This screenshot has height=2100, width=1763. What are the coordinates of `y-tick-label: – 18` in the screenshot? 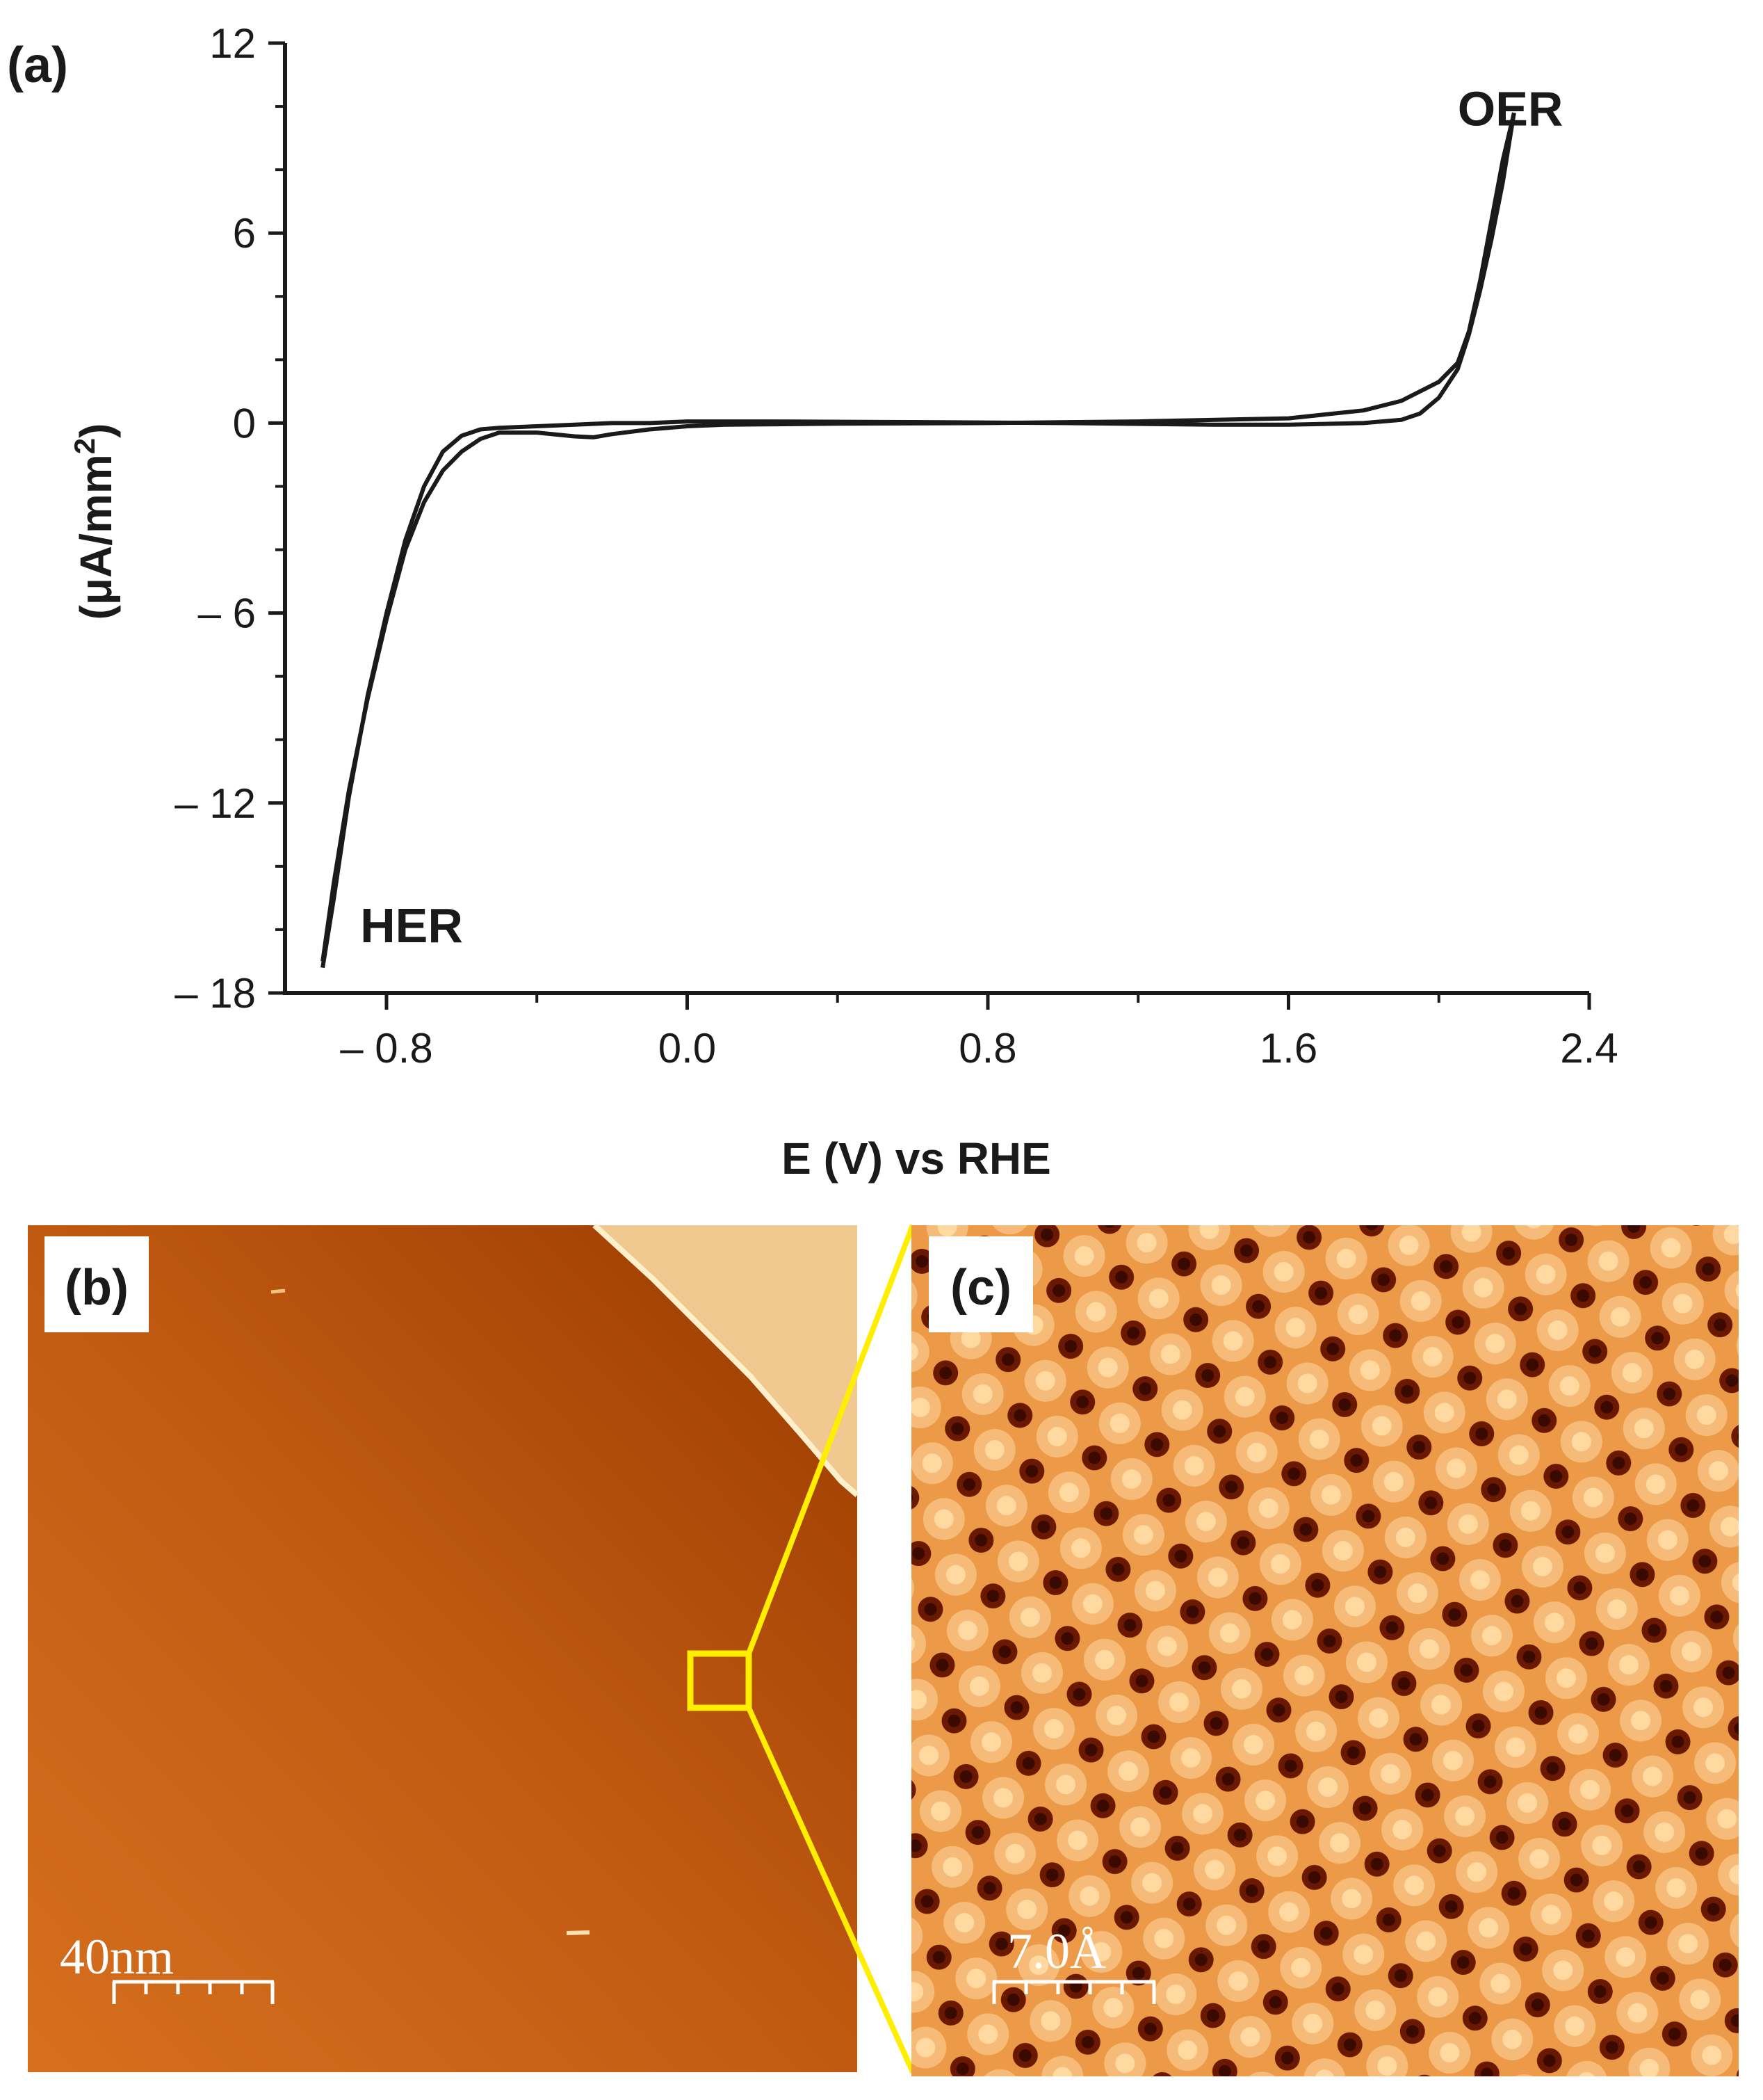 It's located at (215, 993).